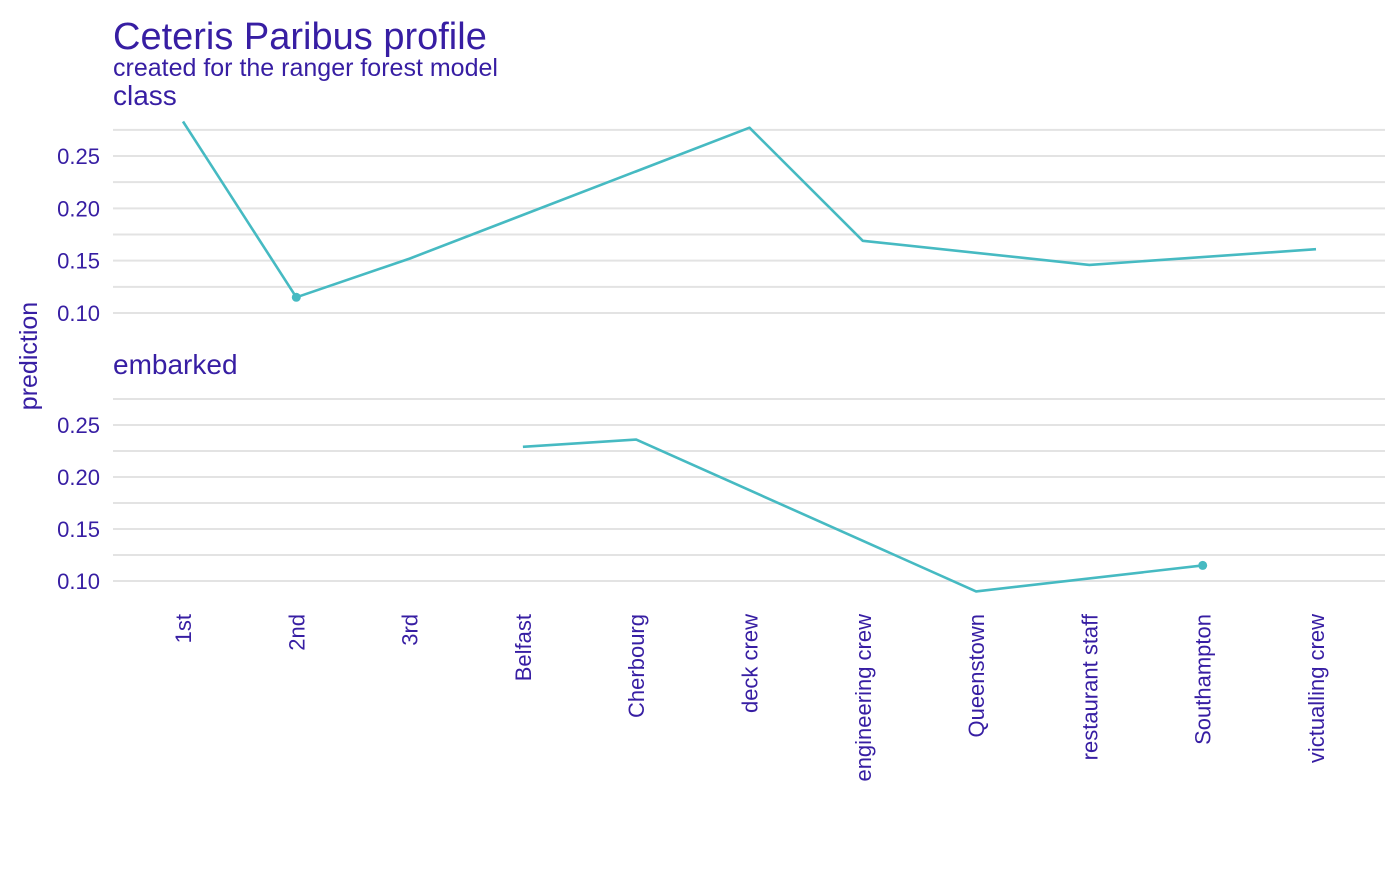 The width and height of the screenshot is (1400, 871). What do you see at coordinates (976, 676) in the screenshot?
I see `x-tick-label: Queenstown` at bounding box center [976, 676].